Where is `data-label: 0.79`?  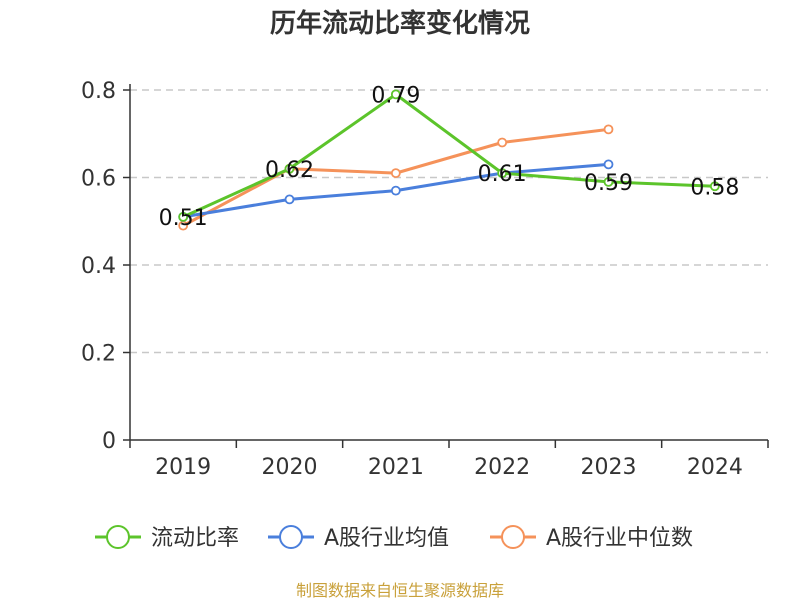
data-label: 0.79 is located at coordinates (395, 95).